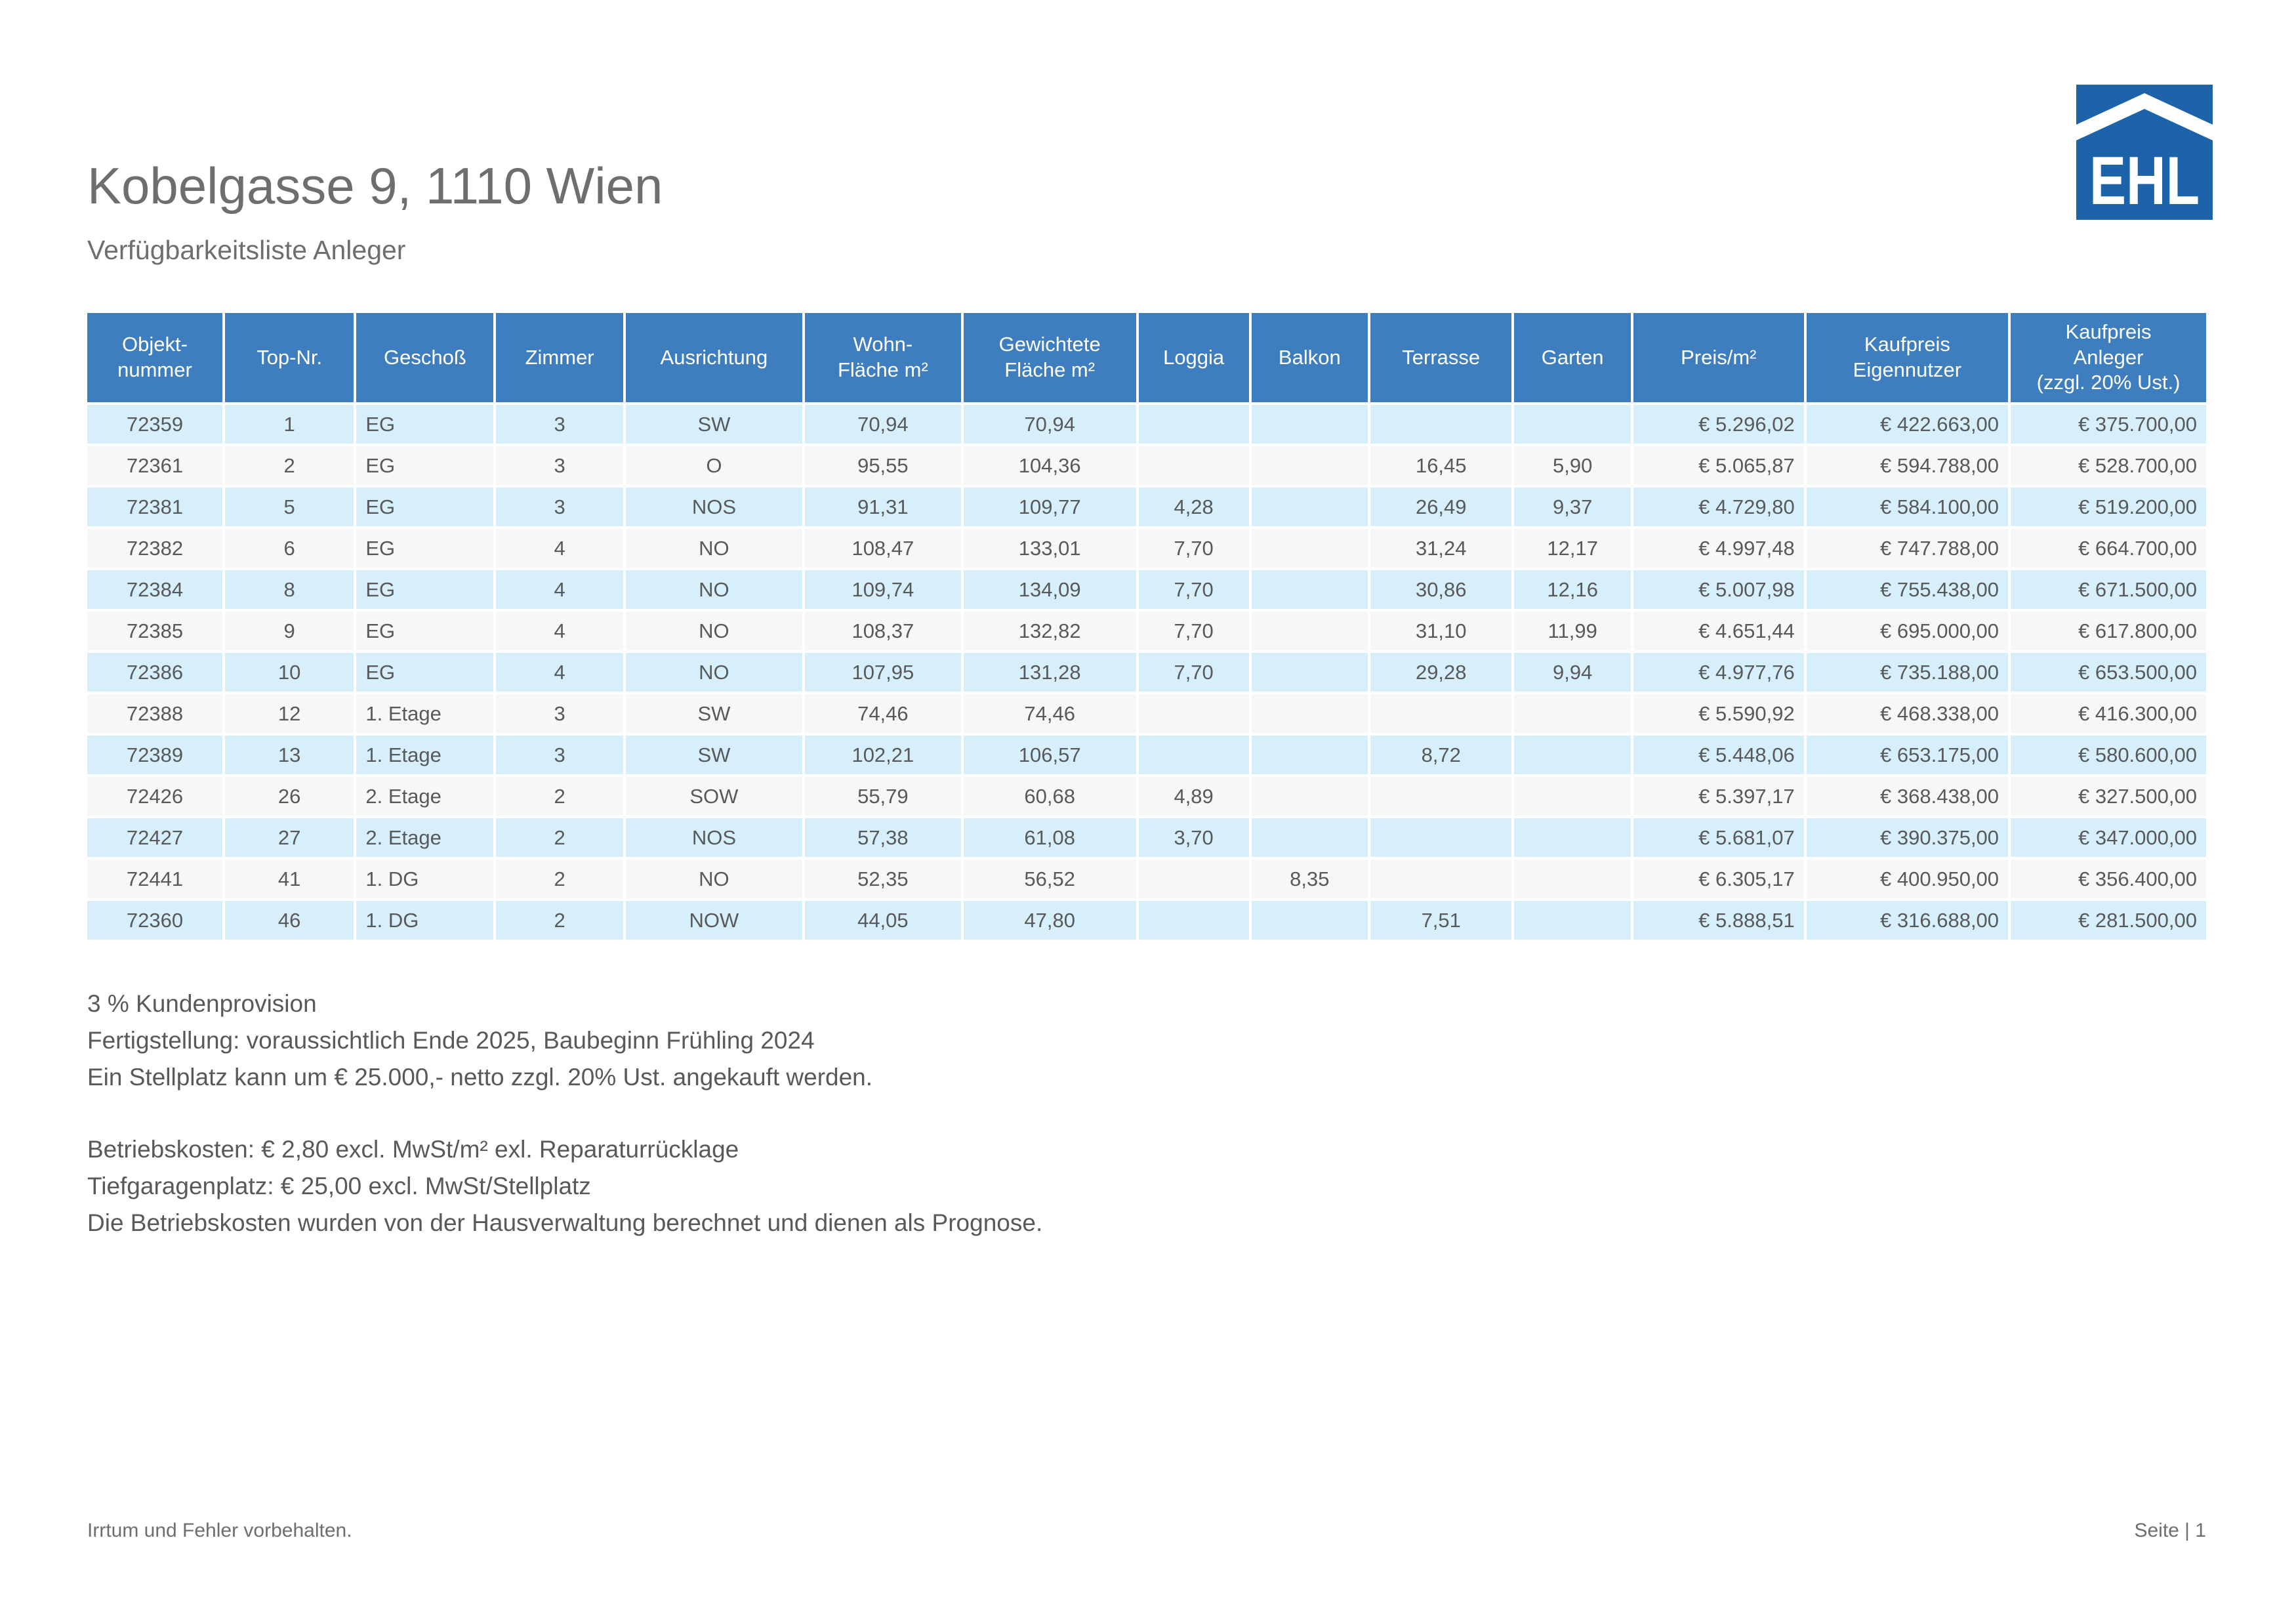 This screenshot has width=2296, height=1624. Describe the element at coordinates (155, 507) in the screenshot. I see `table-cell: 72381` at that location.